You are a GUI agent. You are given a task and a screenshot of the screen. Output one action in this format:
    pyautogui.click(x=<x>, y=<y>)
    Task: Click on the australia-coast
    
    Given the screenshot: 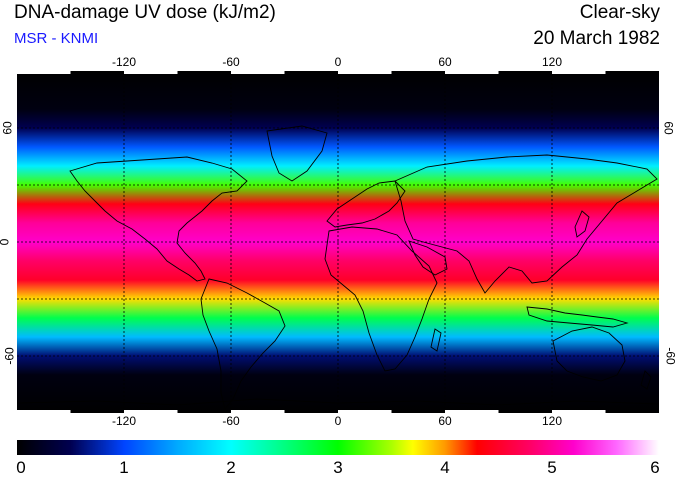 What is the action you would take?
    pyautogui.click(x=589, y=354)
    